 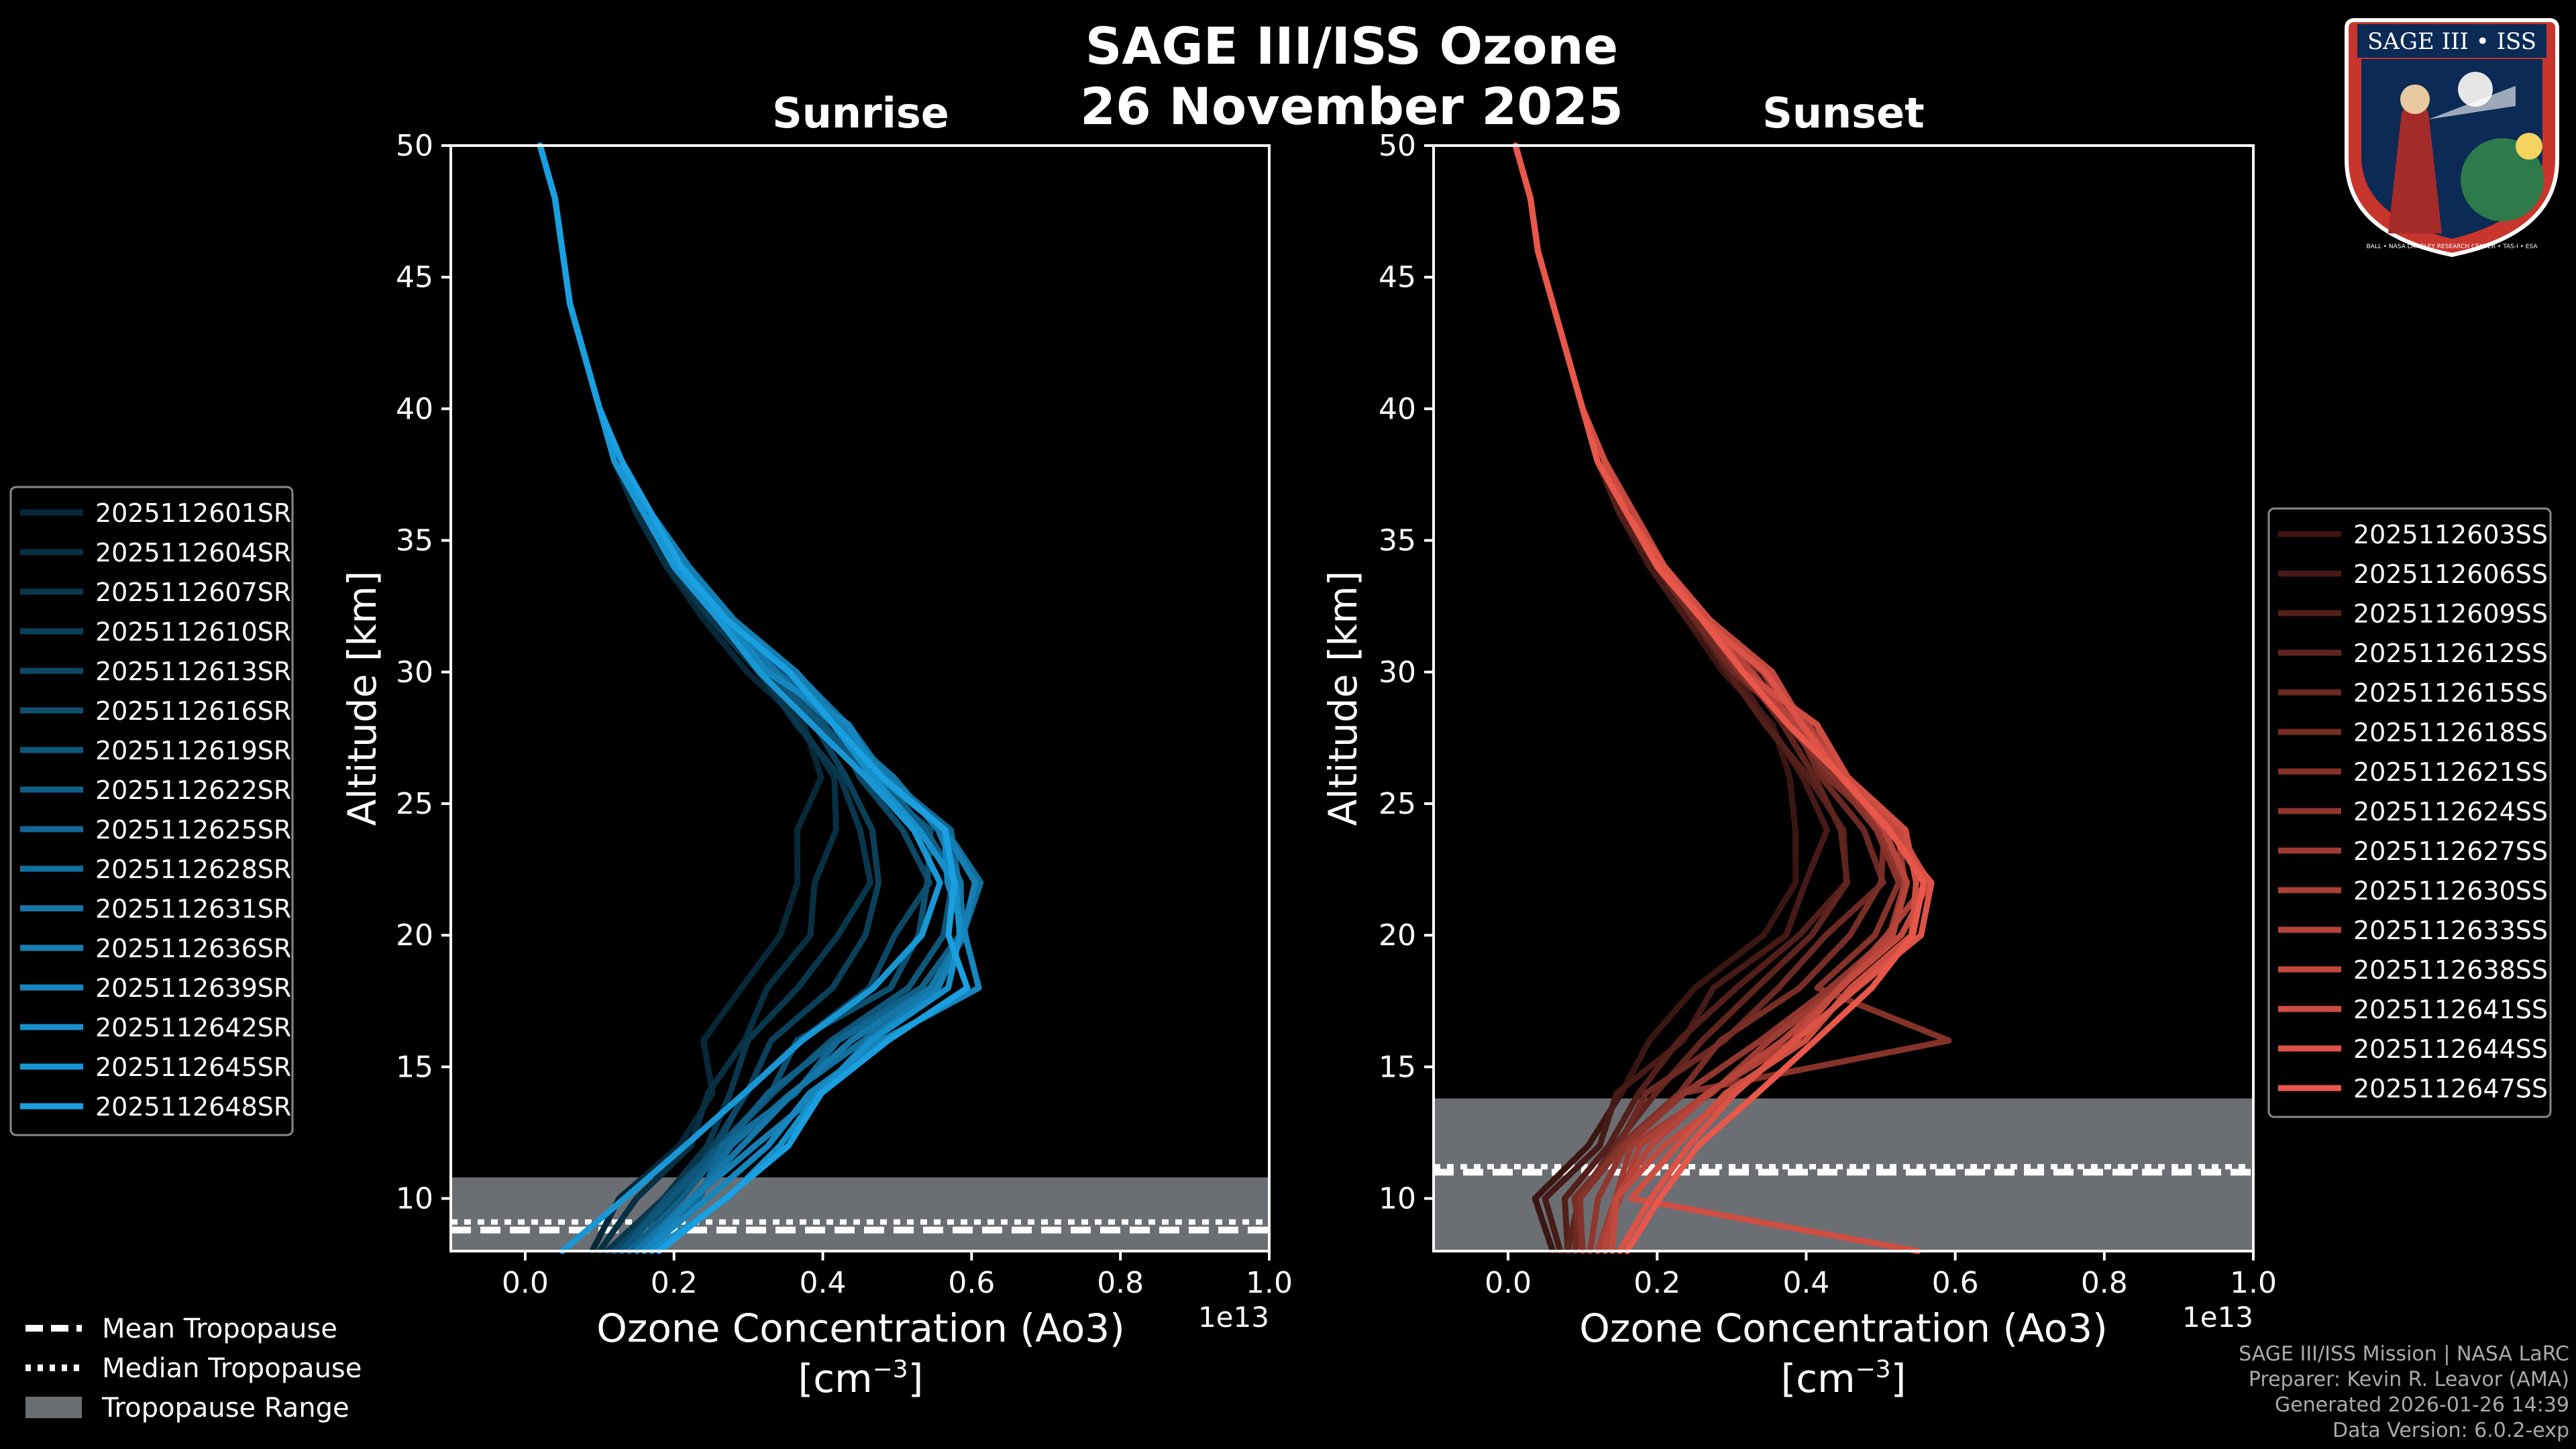 What do you see at coordinates (193, 592) in the screenshot?
I see `legend-label: 2025112607SR` at bounding box center [193, 592].